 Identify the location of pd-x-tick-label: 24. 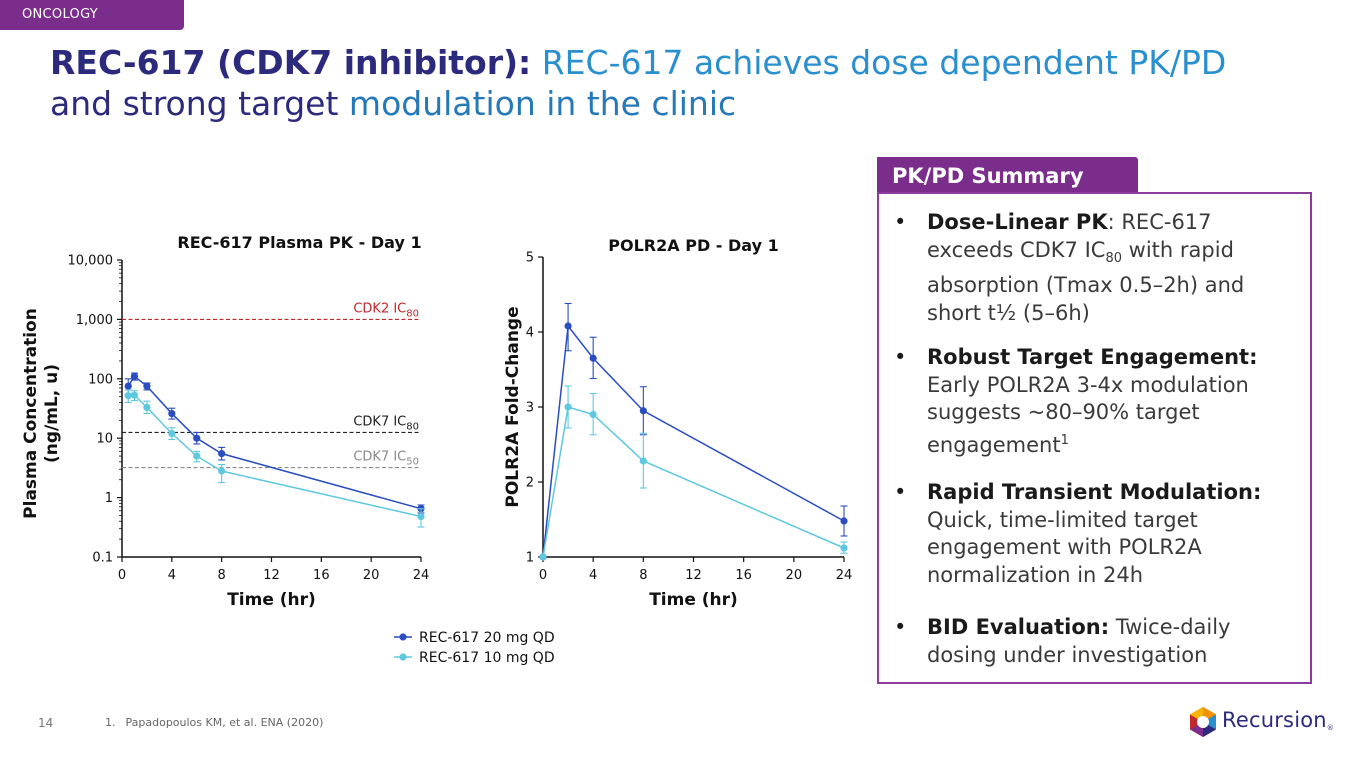
(844, 575).